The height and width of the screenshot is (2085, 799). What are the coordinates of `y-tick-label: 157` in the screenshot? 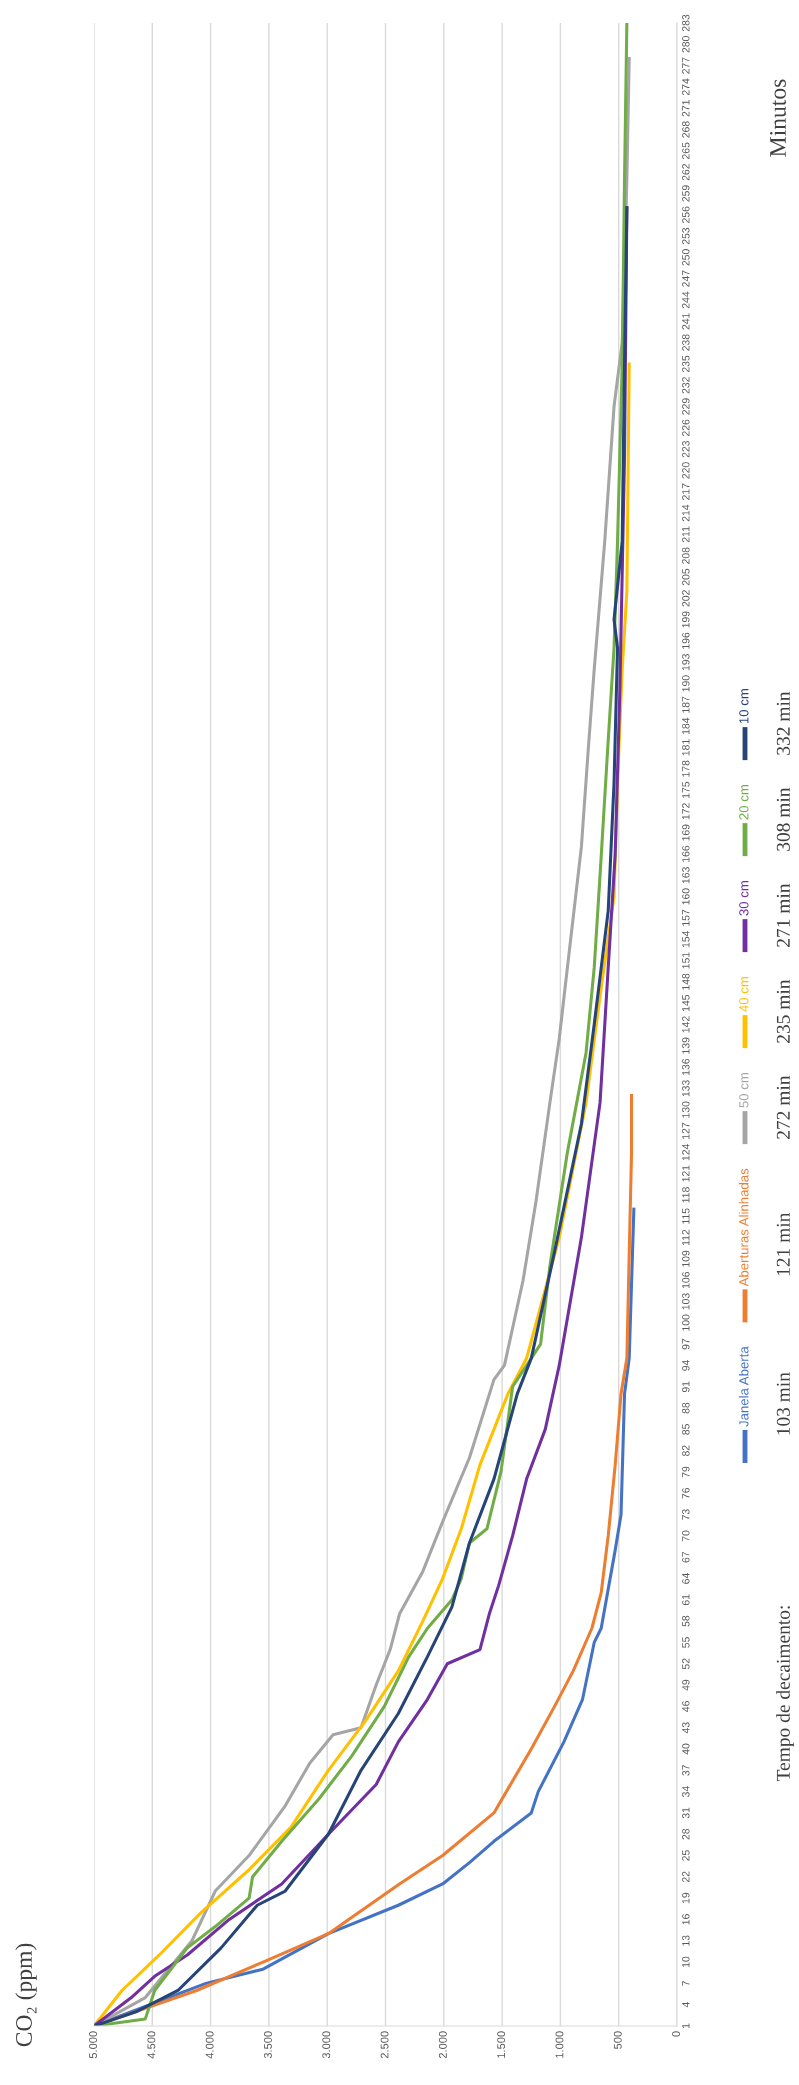 It's located at (686, 917).